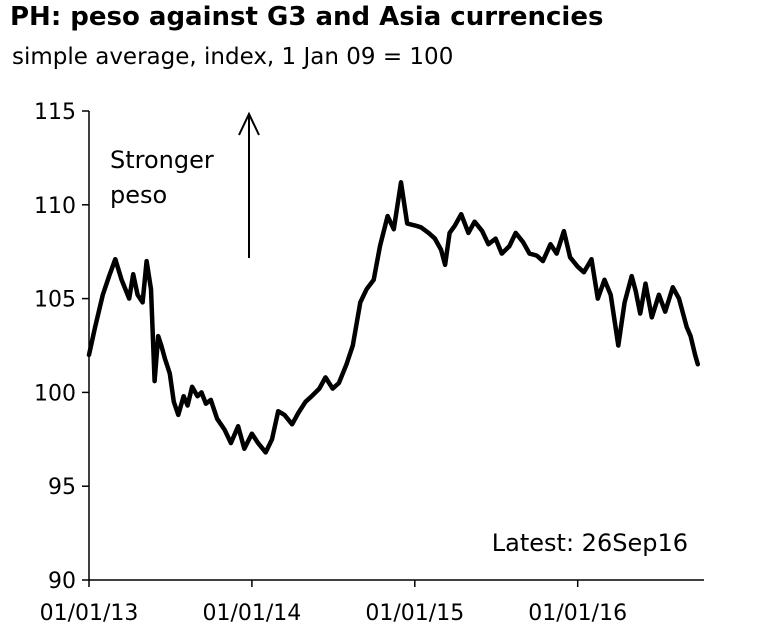  What do you see at coordinates (307, 17) in the screenshot?
I see `chart-title: PH: peso against G3 and Asia currencies` at bounding box center [307, 17].